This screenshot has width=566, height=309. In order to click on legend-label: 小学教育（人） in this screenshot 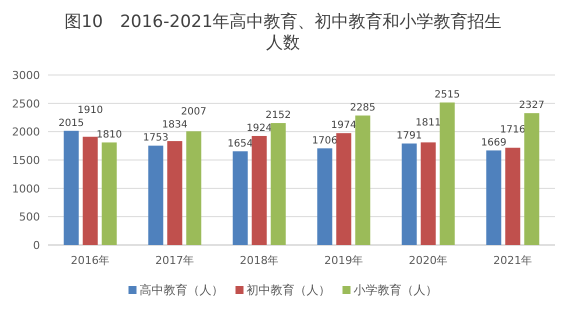, I will do `click(396, 290)`.